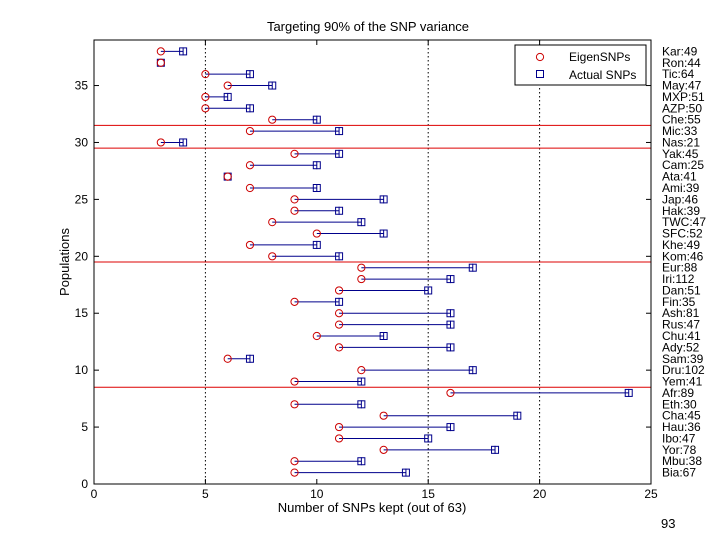  Describe the element at coordinates (679, 450) in the screenshot. I see `population-label: Yor:78` at that location.